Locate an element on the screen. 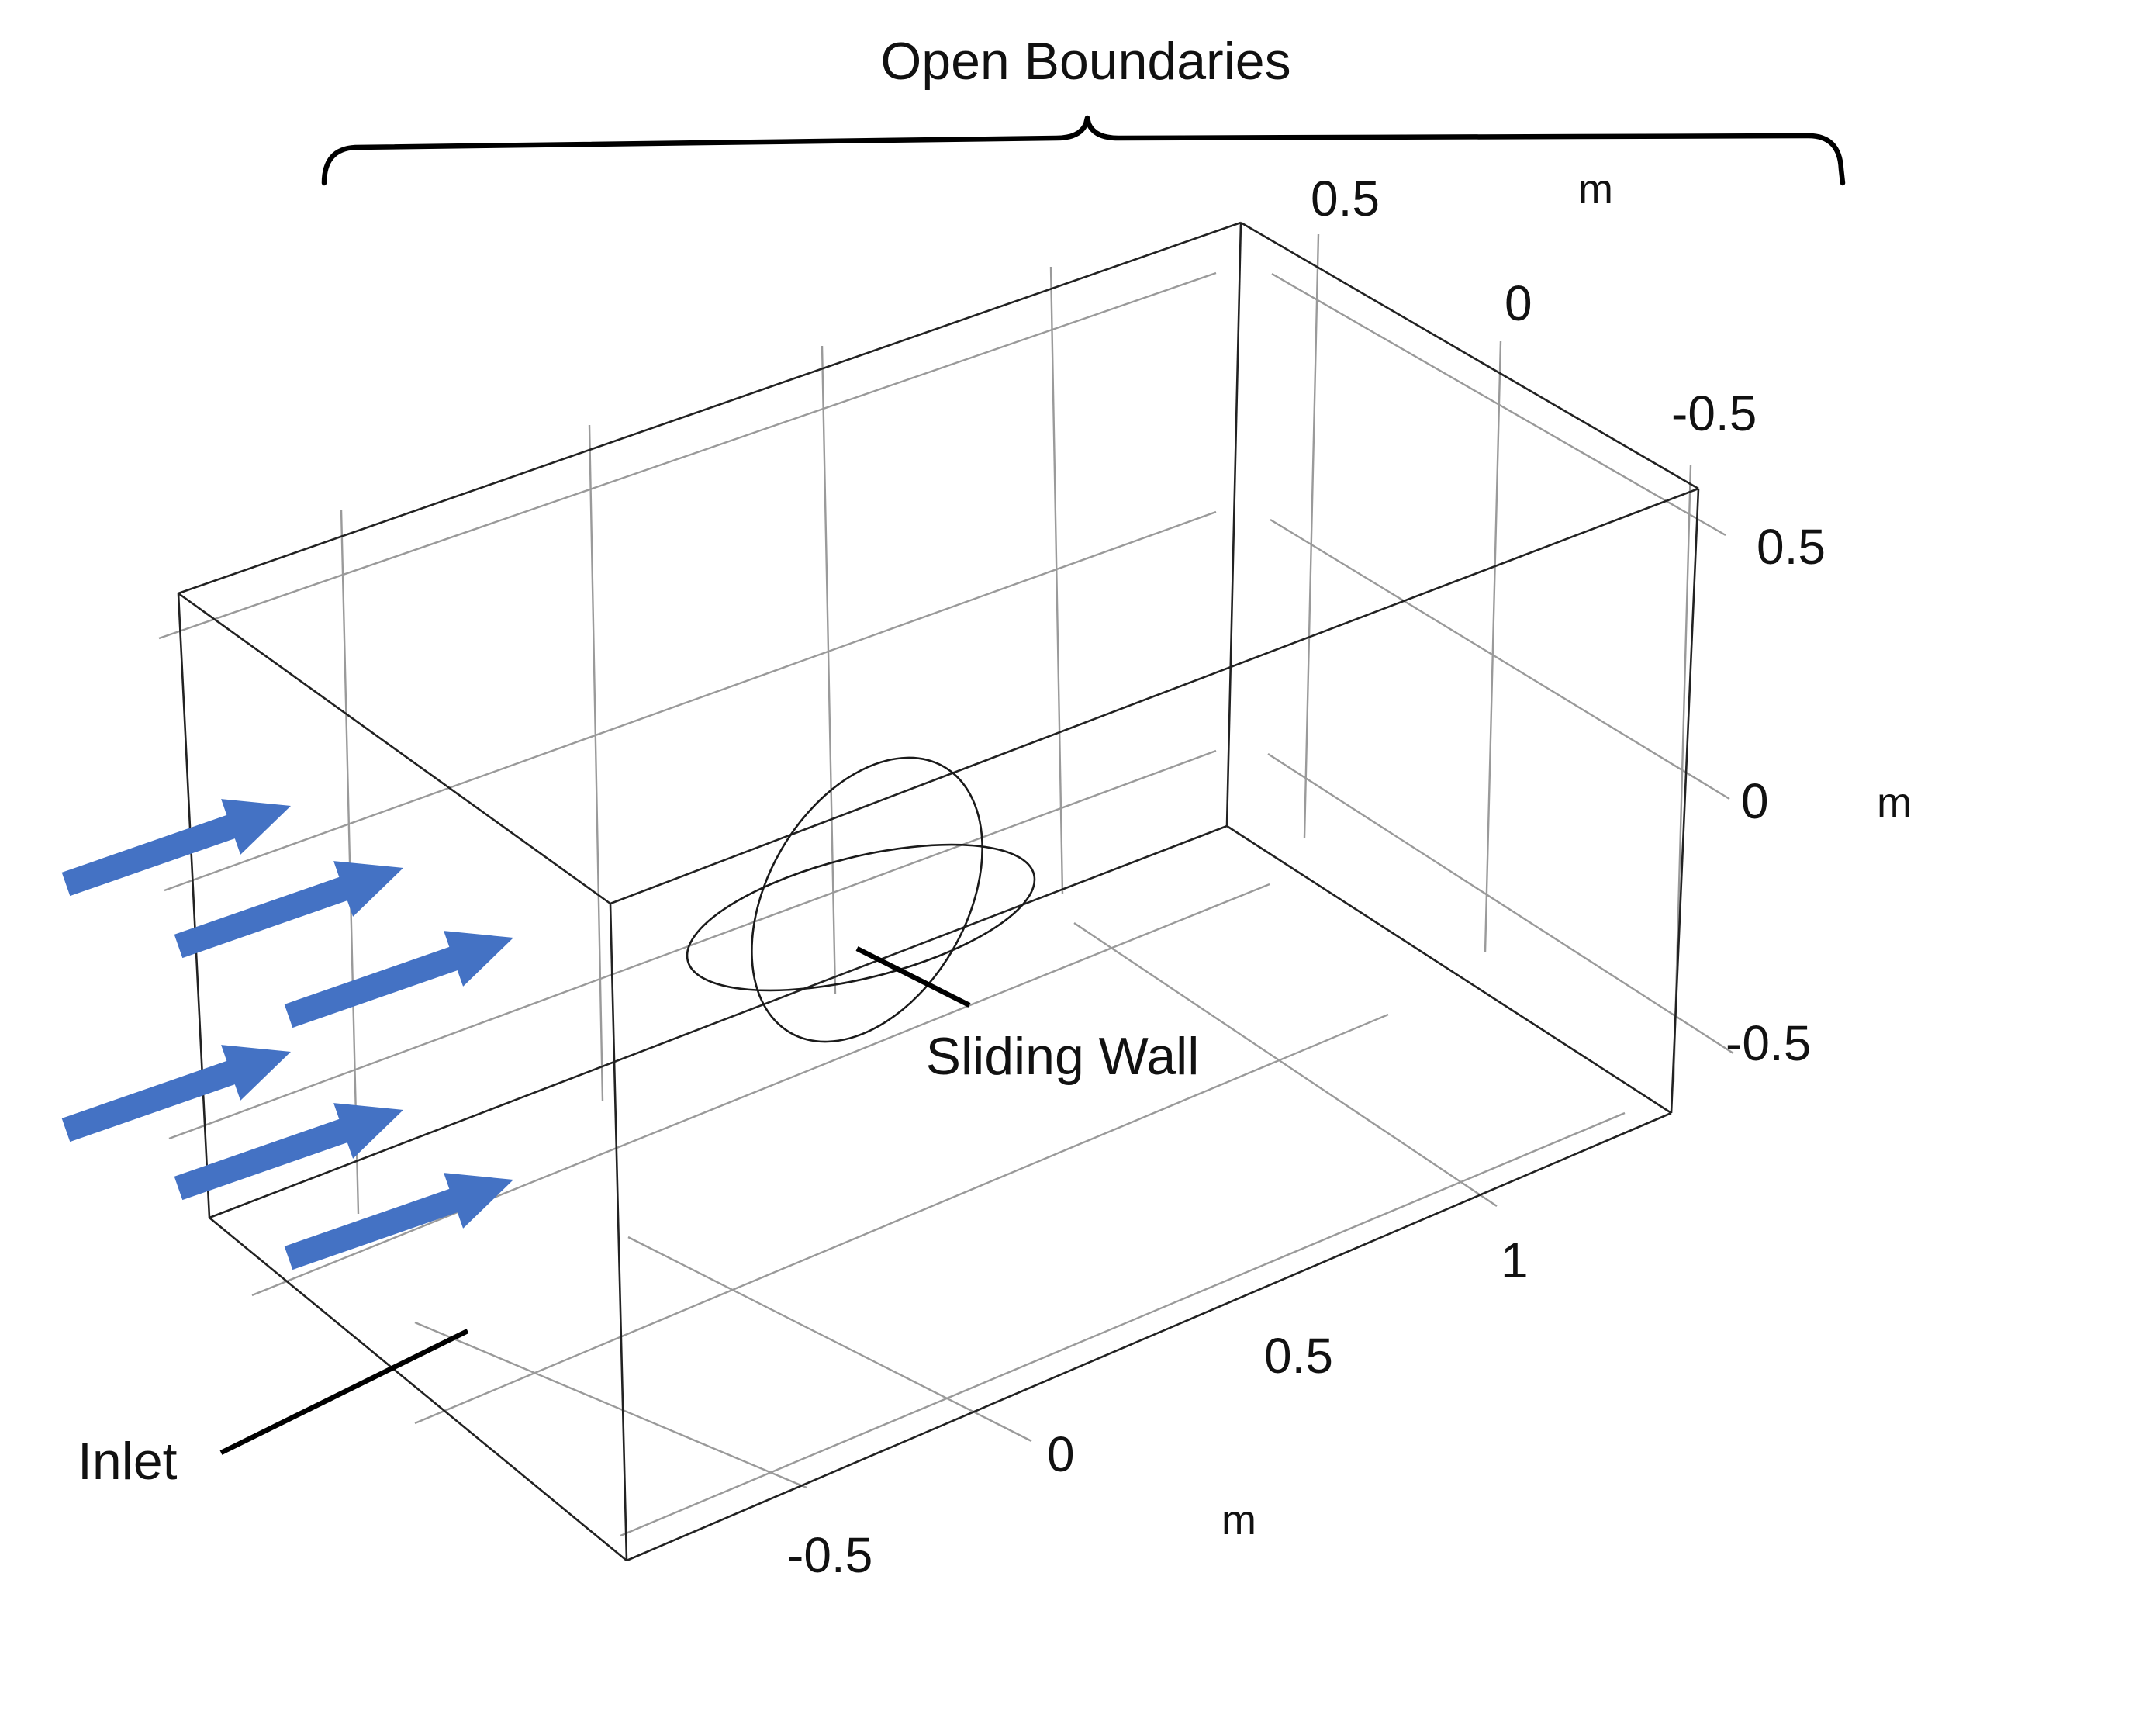 The height and width of the screenshot is (1711, 2156). top-tick-label: 0.5 is located at coordinates (1345, 199).